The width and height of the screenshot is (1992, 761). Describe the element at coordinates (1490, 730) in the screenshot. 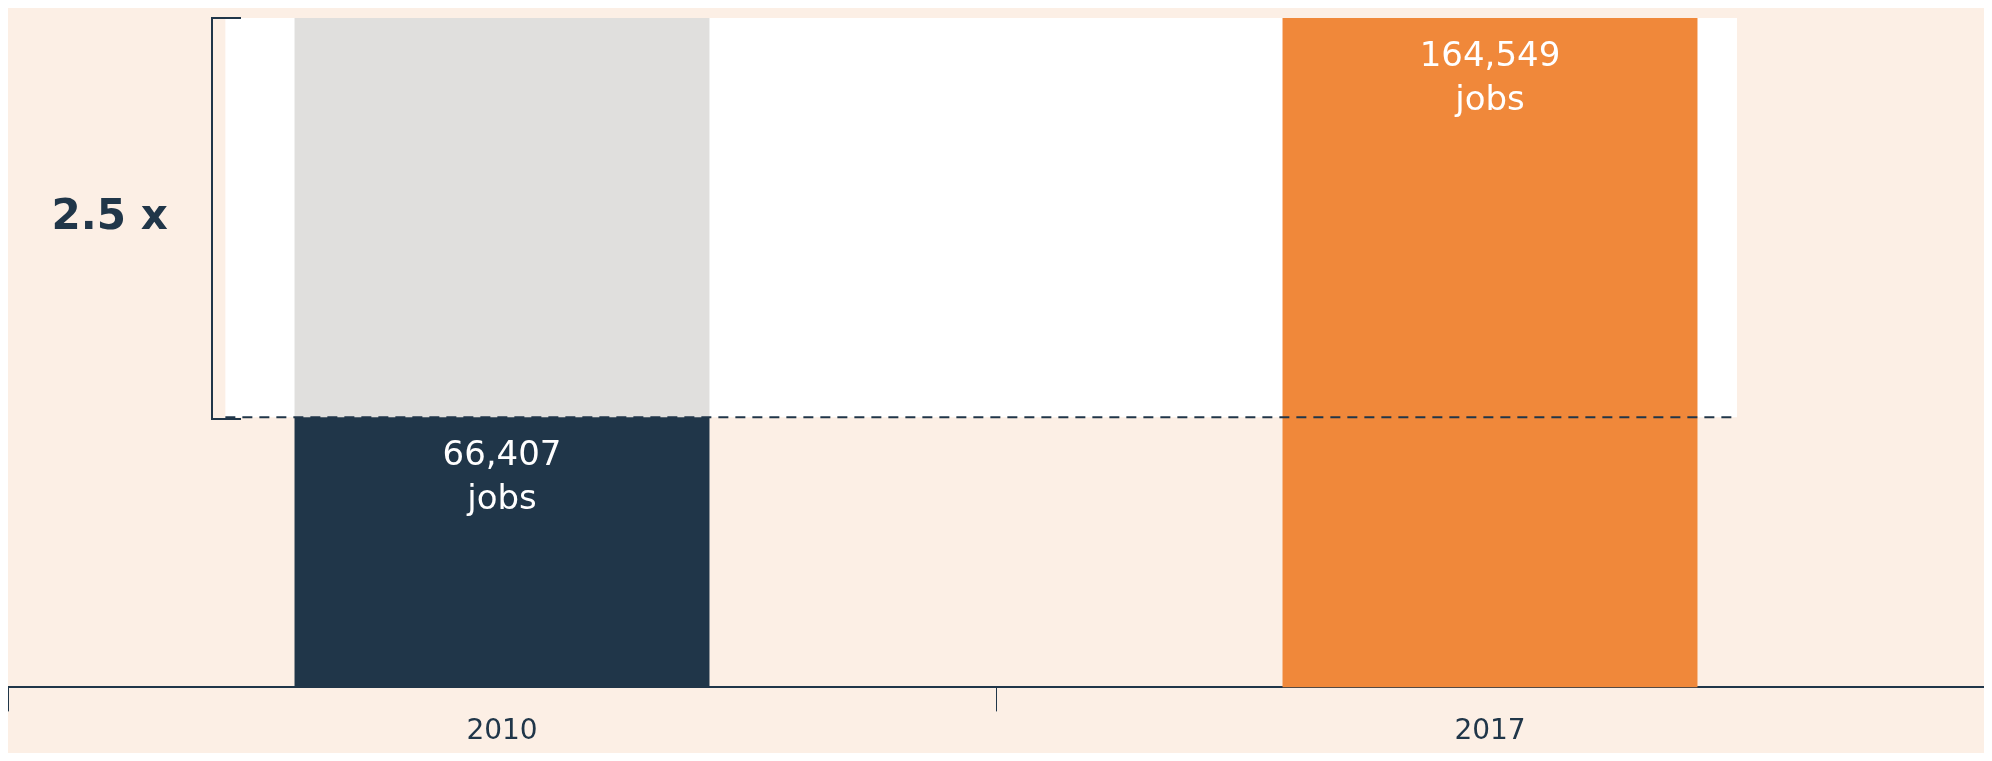

I see `x-tick-label: 2017` at that location.